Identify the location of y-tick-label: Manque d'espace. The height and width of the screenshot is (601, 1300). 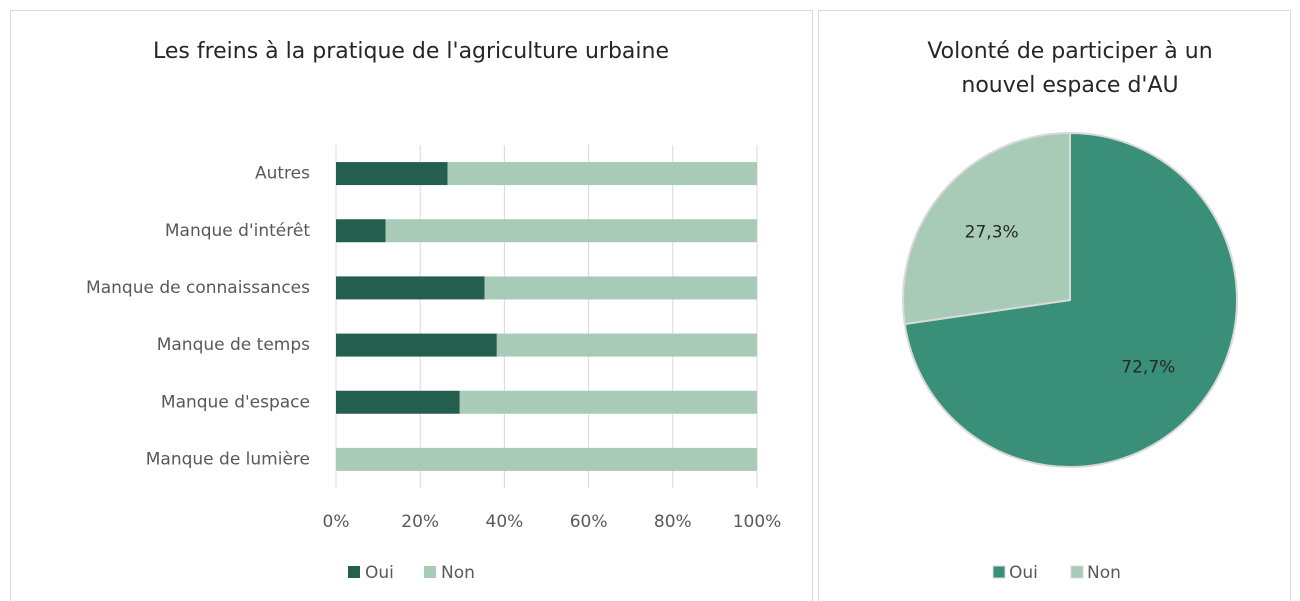
(235, 402).